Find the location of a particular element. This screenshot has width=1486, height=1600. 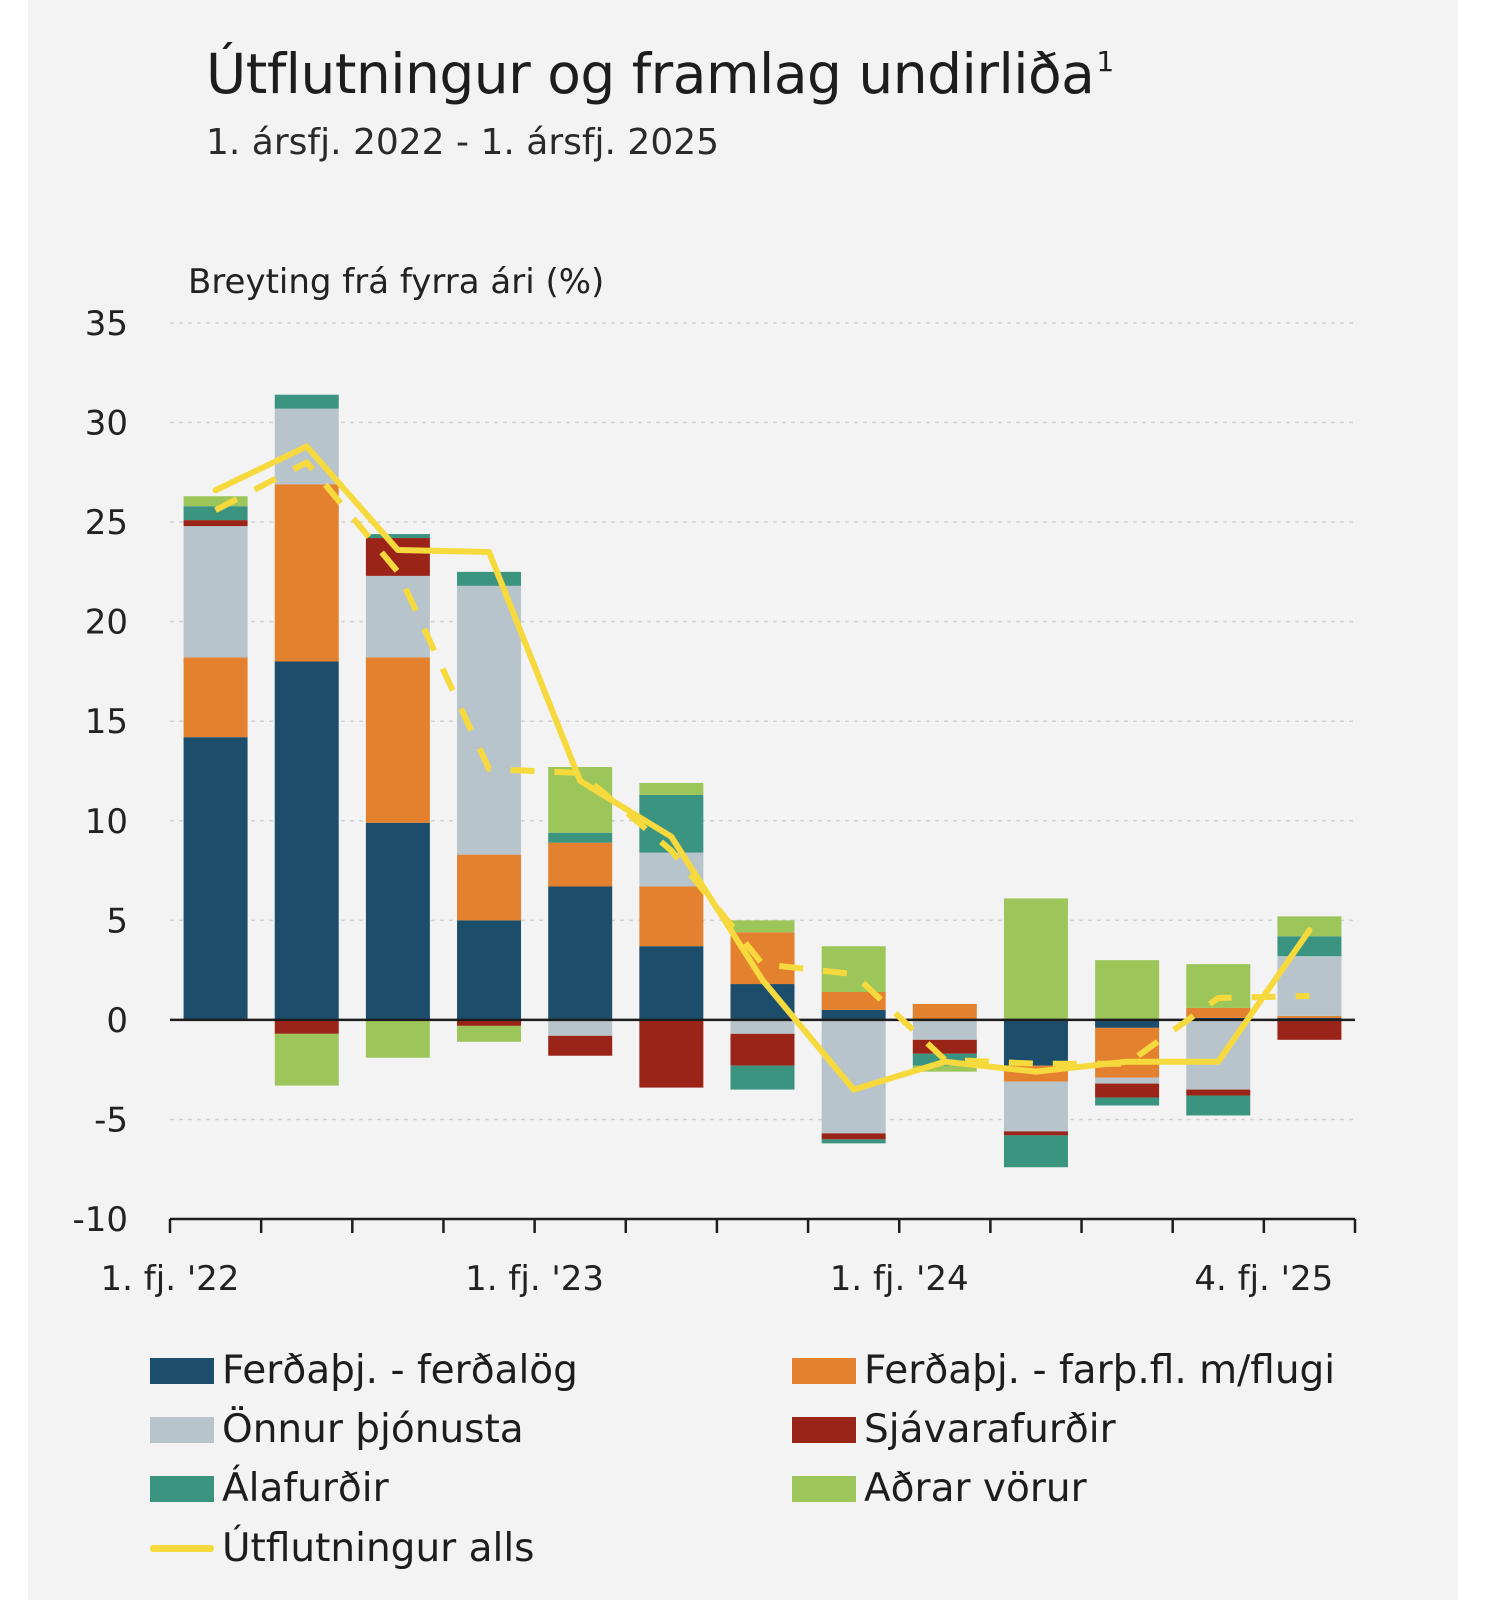

y-axis-label: Breyting frá fyrra ári (%) is located at coordinates (396, 282).